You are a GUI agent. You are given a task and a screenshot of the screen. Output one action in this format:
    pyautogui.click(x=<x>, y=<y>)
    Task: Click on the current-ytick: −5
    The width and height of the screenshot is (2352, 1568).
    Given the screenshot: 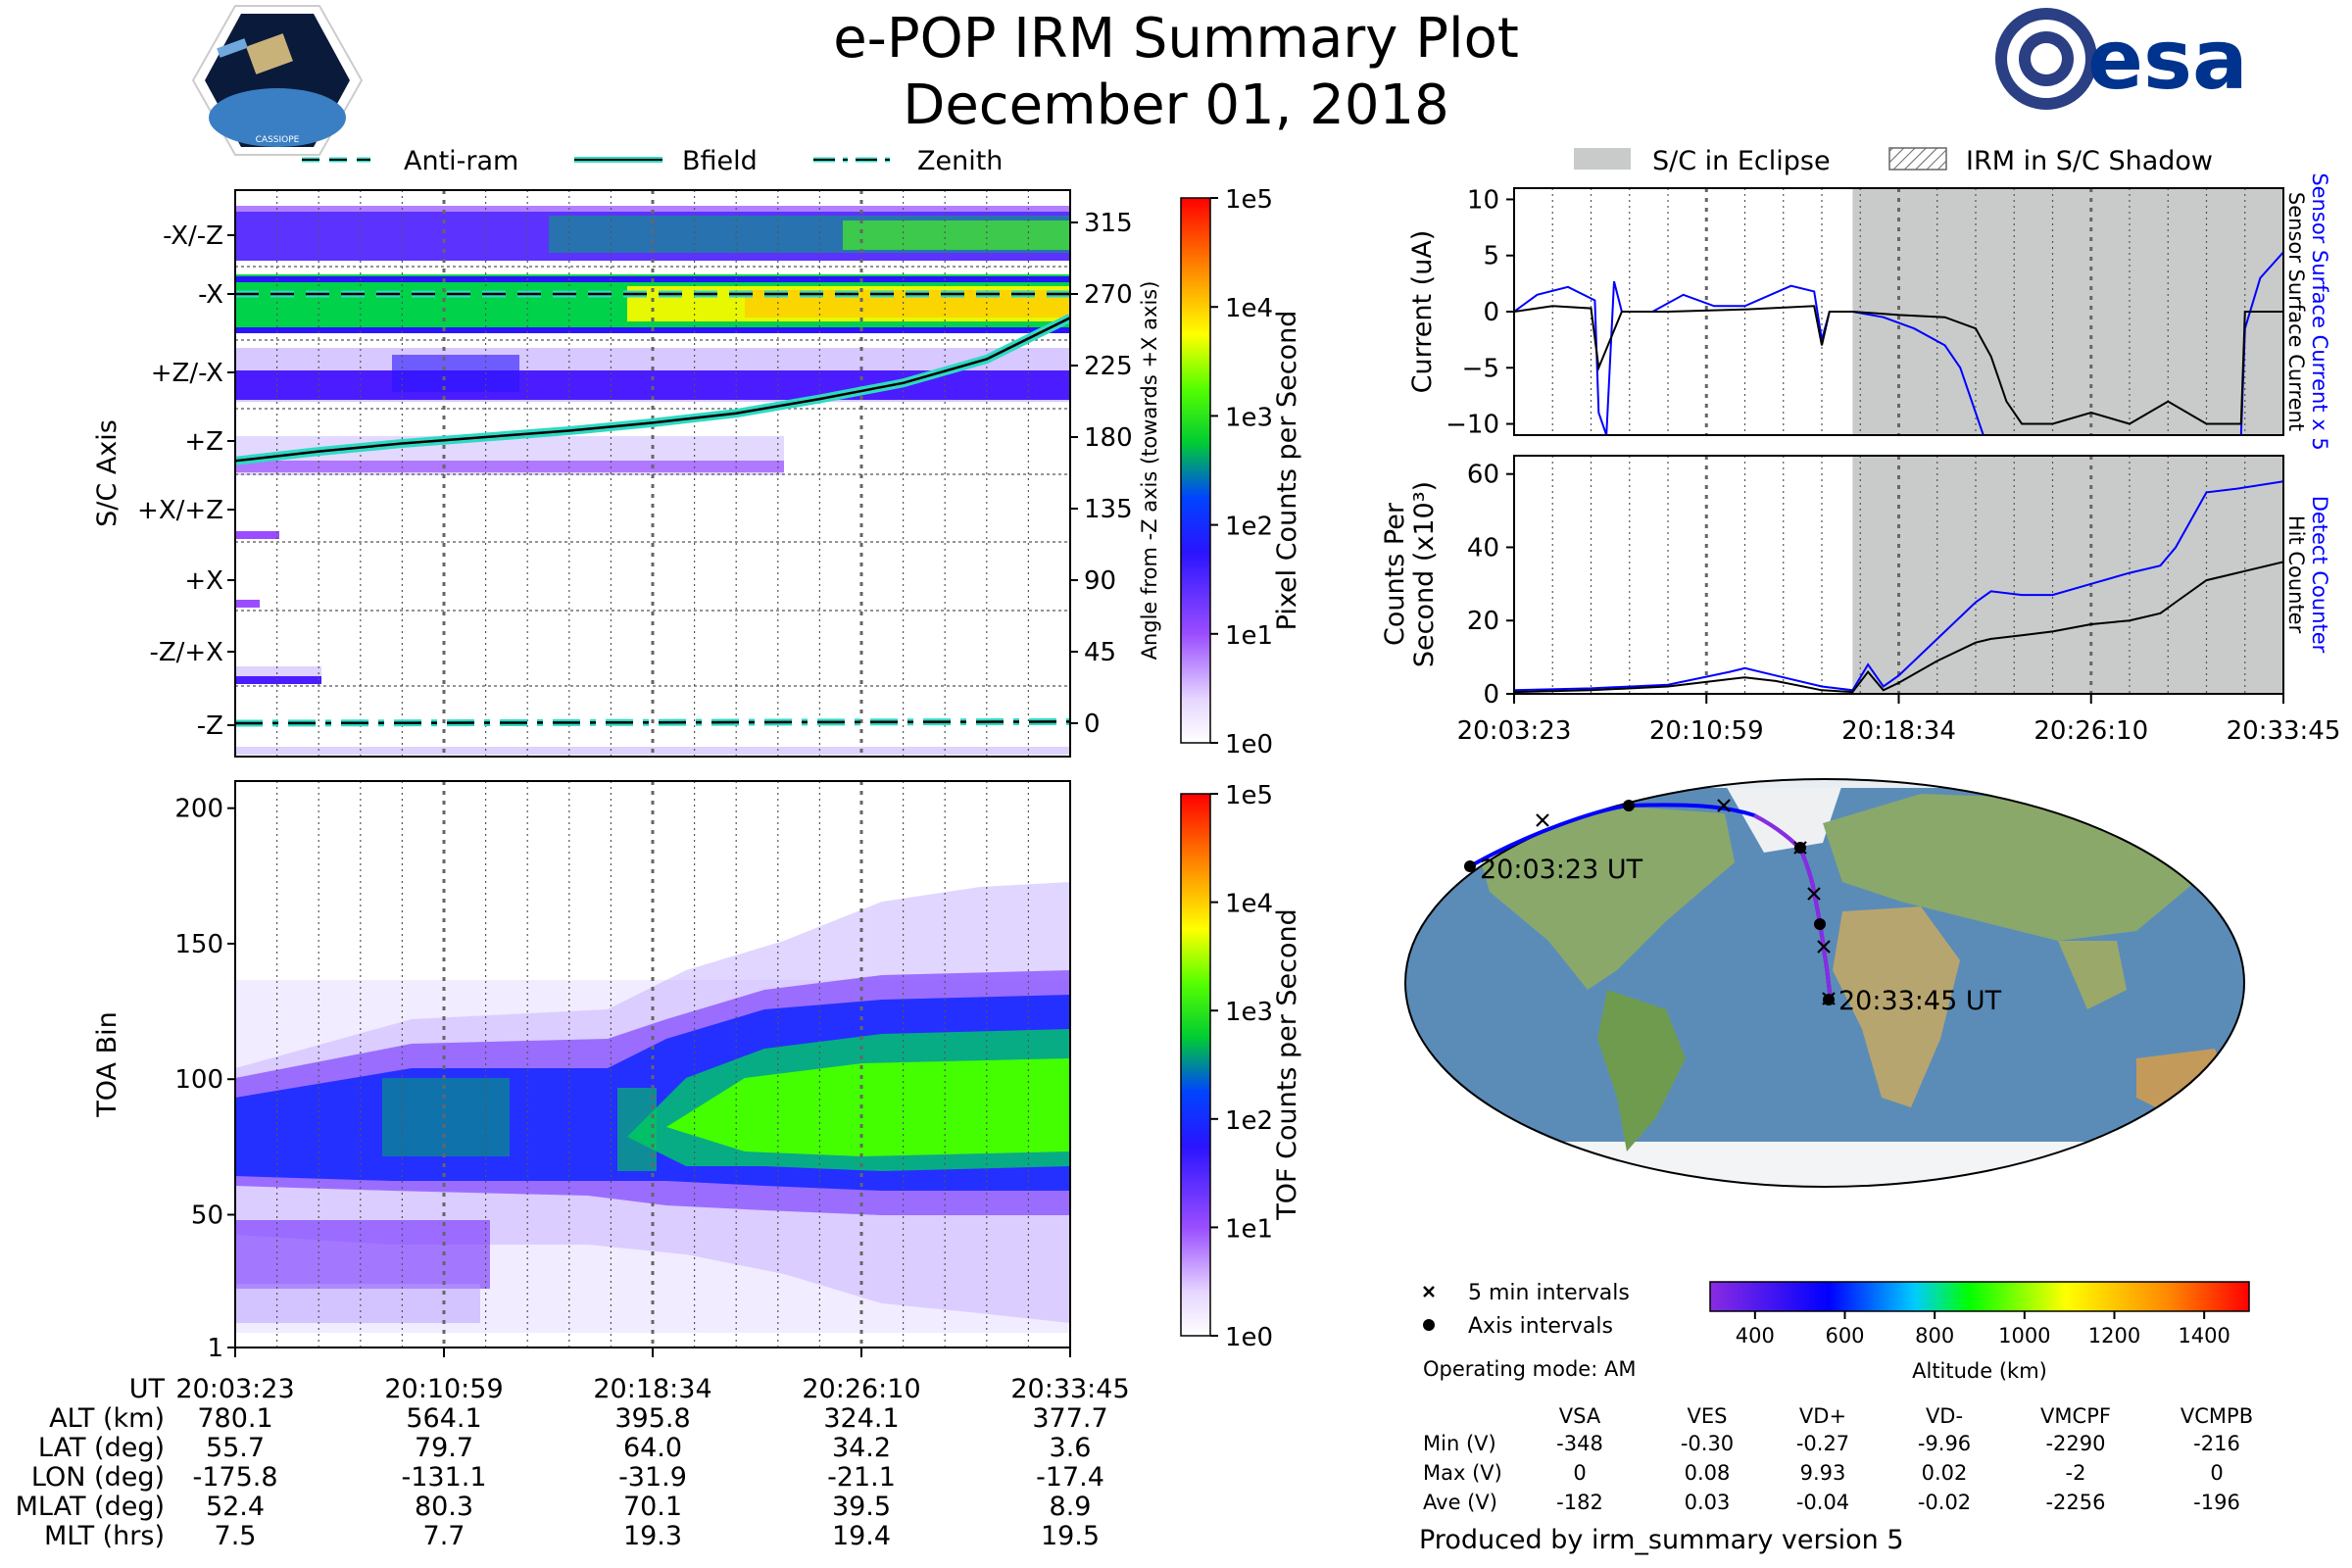 What is the action you would take?
    pyautogui.click(x=1480, y=368)
    